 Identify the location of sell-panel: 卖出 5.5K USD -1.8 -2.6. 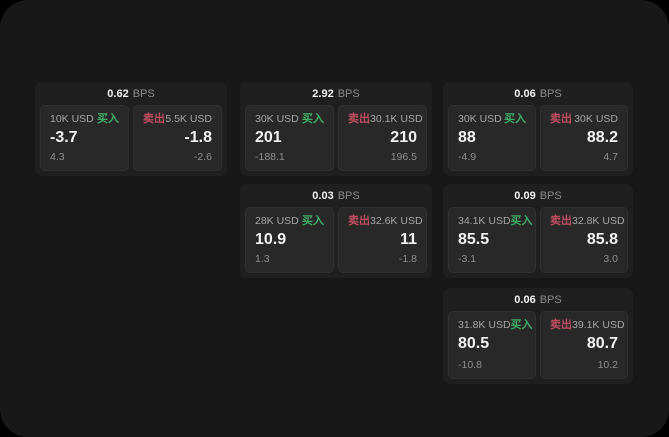
(177, 138).